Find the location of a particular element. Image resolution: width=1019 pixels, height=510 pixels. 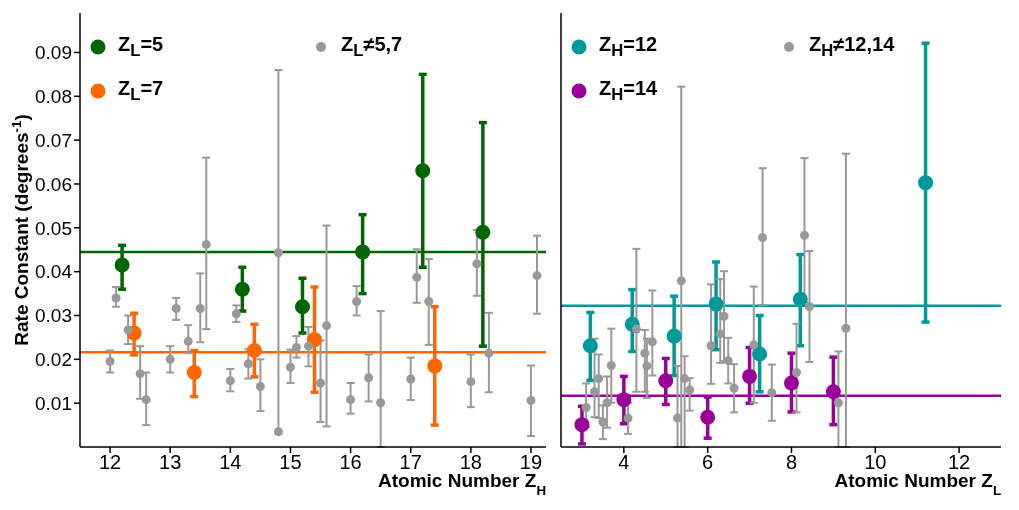

y-tick-label: 0.05 is located at coordinates (53, 228).